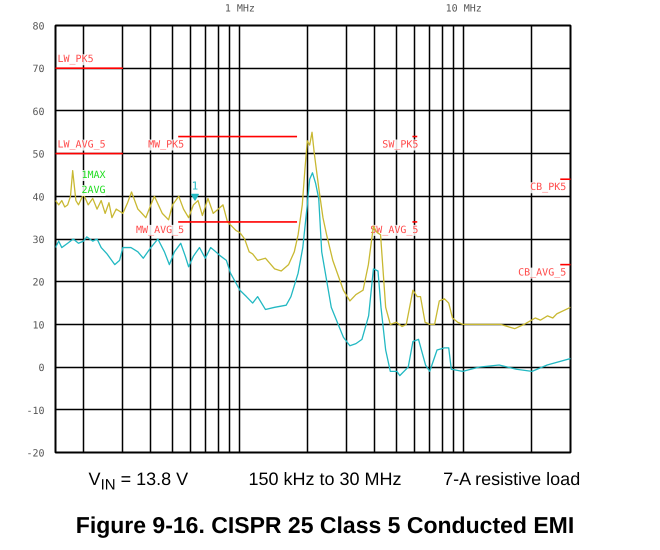 The height and width of the screenshot is (550, 660). I want to click on annotation: 1MAX, so click(94, 175).